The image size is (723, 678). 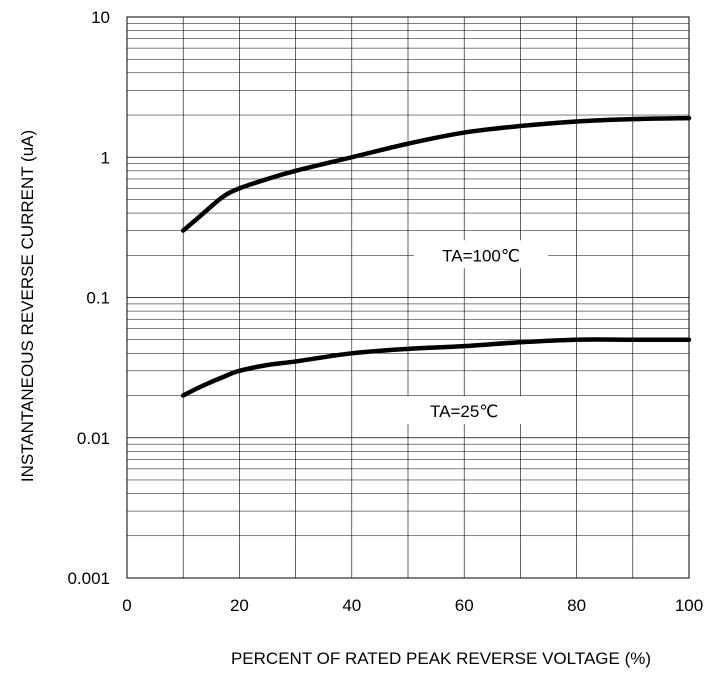 What do you see at coordinates (93, 438) in the screenshot?
I see `y-tick-label: 0.01` at bounding box center [93, 438].